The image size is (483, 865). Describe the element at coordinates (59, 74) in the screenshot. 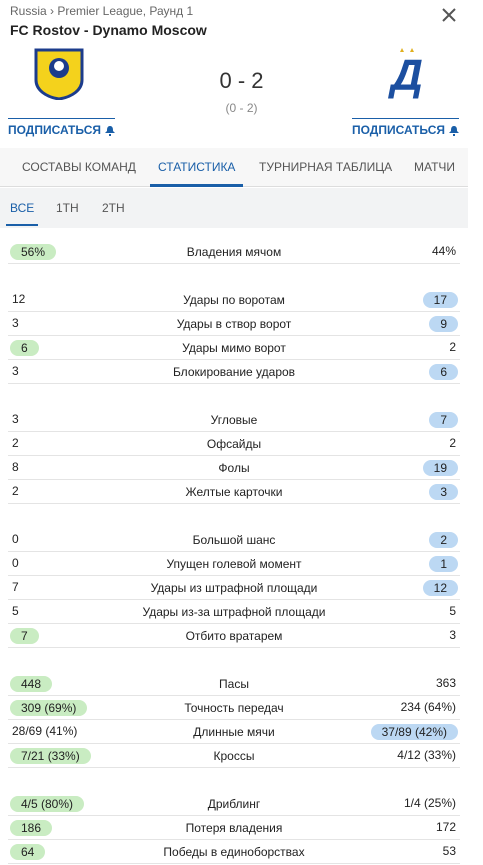

I see `home-logo` at that location.